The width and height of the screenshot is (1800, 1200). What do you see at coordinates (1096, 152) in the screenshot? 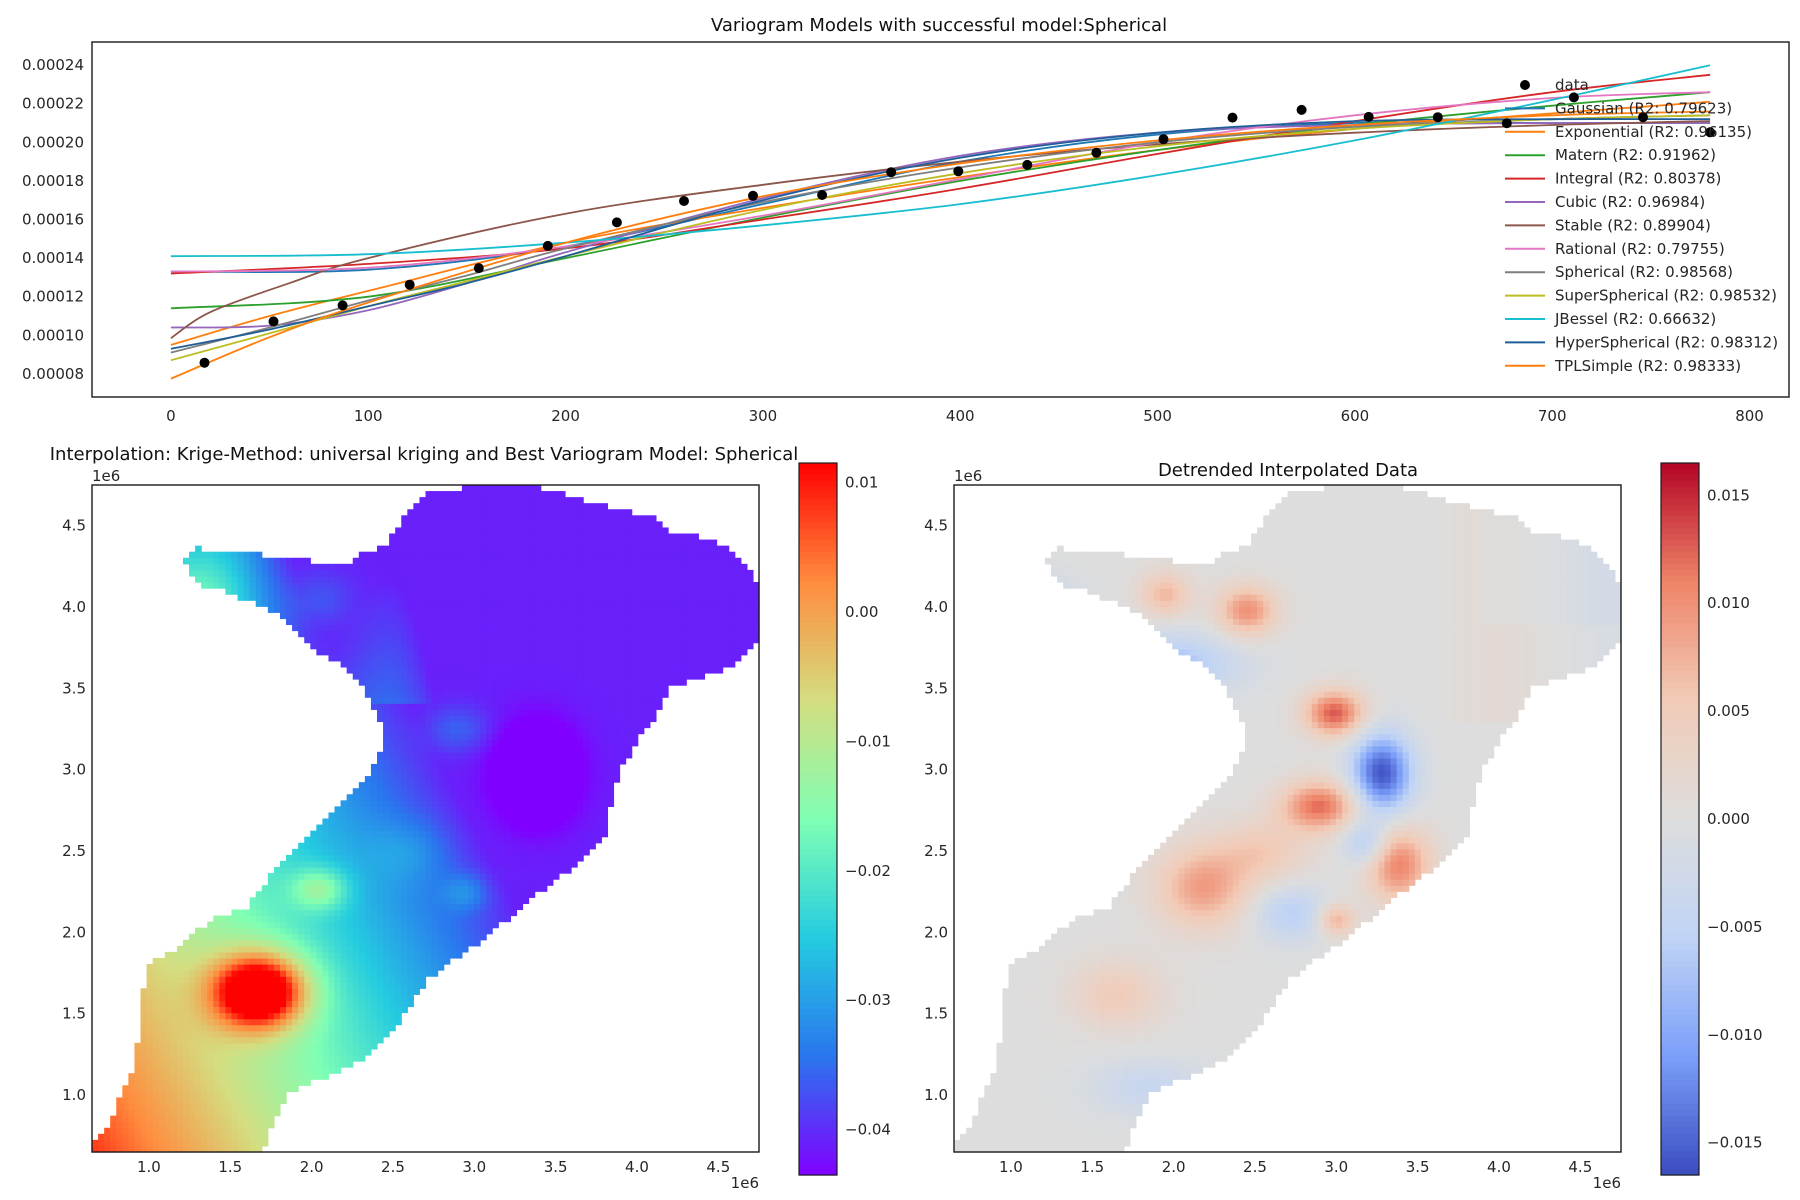
I see `data-point` at bounding box center [1096, 152].